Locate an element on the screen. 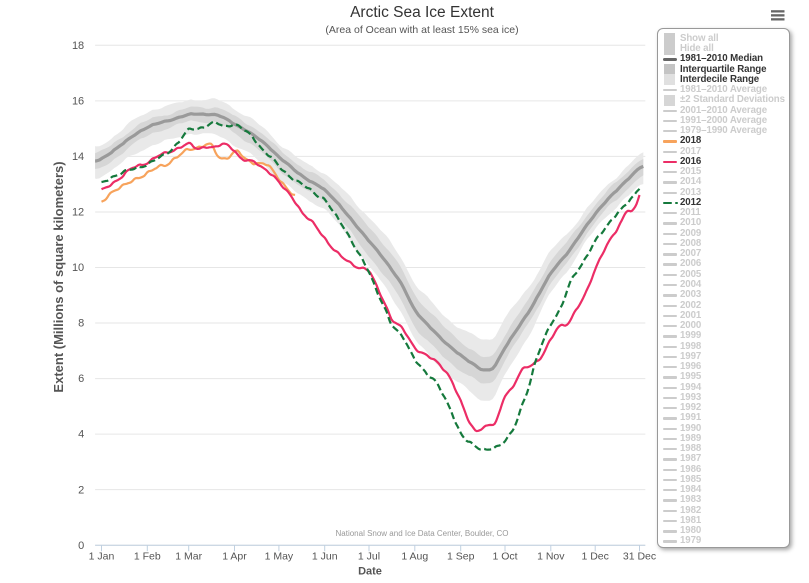 This screenshot has width=809, height=583. svg-text: 2 is located at coordinates (81, 490).